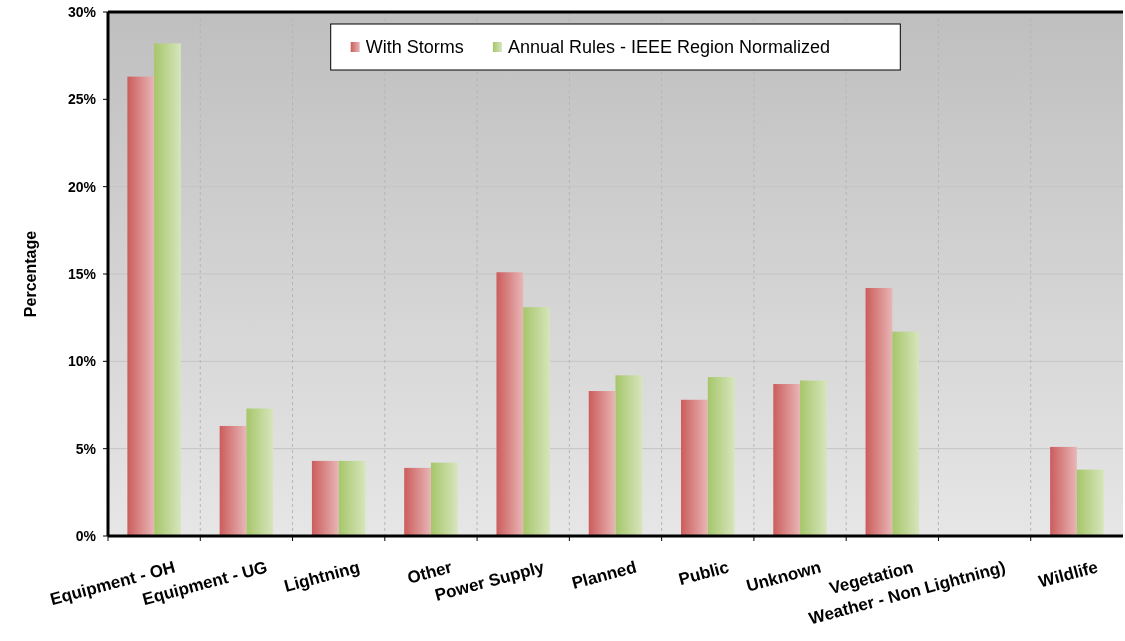 The height and width of the screenshot is (641, 1125). What do you see at coordinates (784, 576) in the screenshot?
I see `x-tick-label: Unknown` at bounding box center [784, 576].